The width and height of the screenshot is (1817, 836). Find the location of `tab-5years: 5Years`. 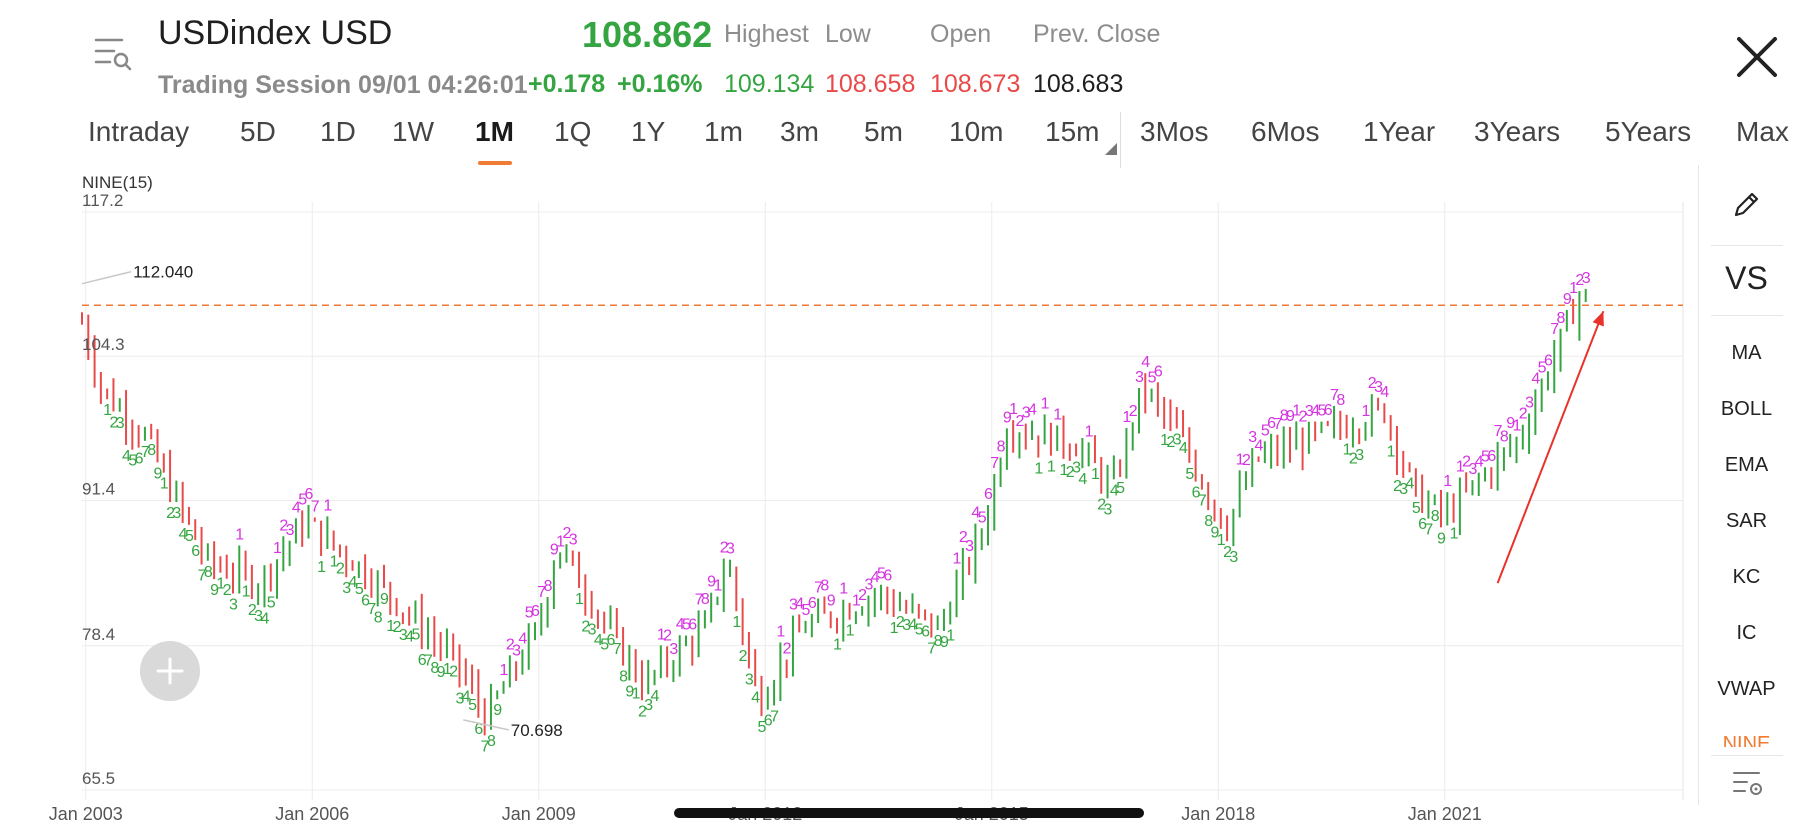

tab-5years: 5Years is located at coordinates (1648, 131).